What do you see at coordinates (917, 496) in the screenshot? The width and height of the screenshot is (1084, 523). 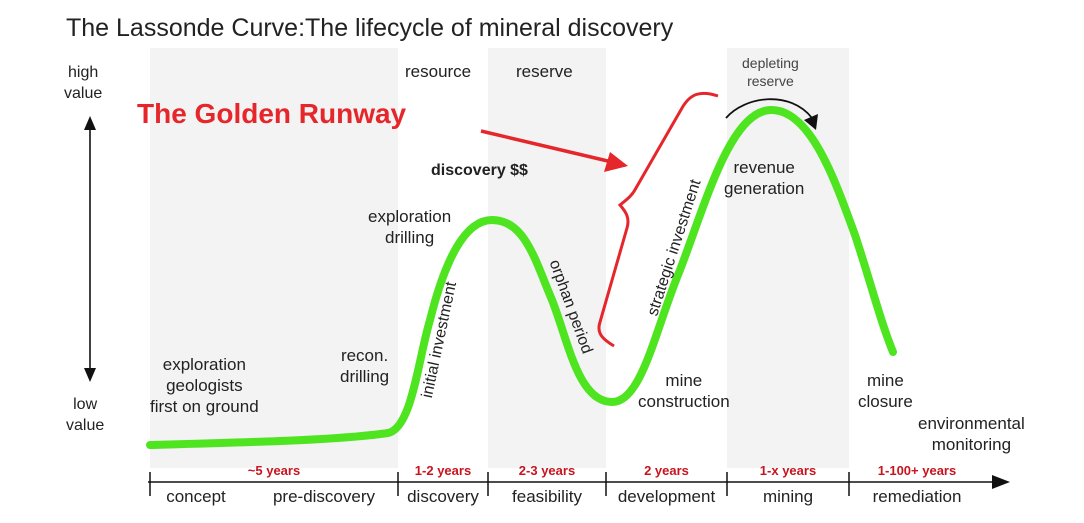 I see `phase-remediation: remediation` at bounding box center [917, 496].